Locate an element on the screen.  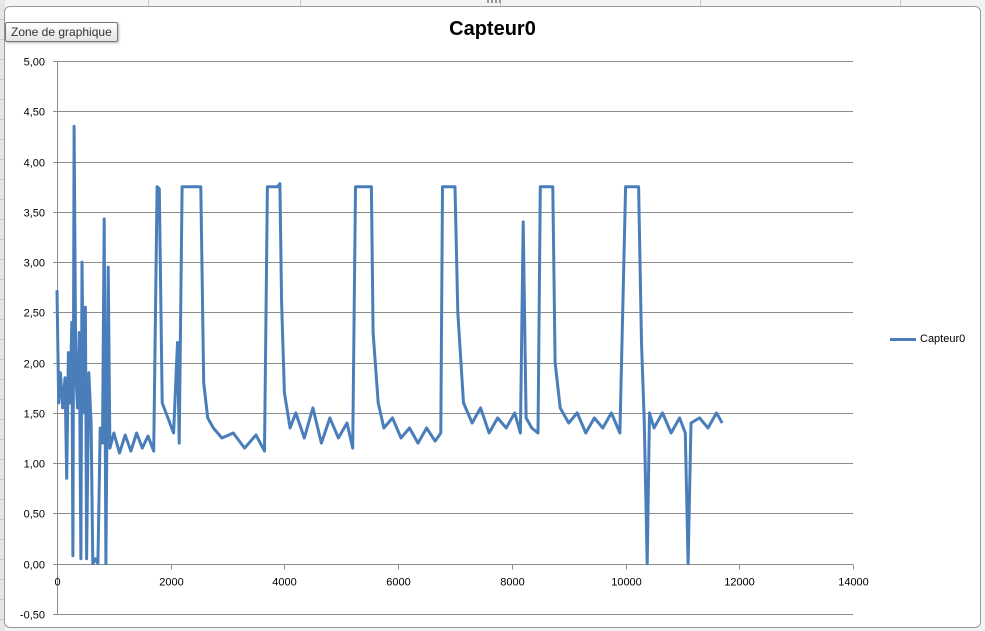
x-tick-label: 4000 is located at coordinates (284, 583).